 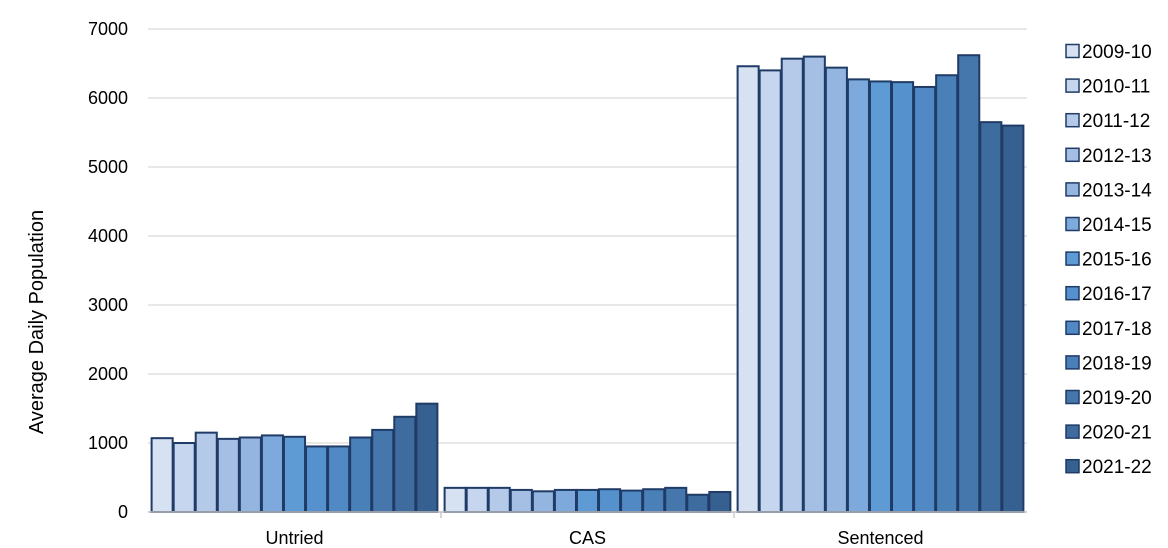 I want to click on legend-label: 2013-14, so click(x=1117, y=190).